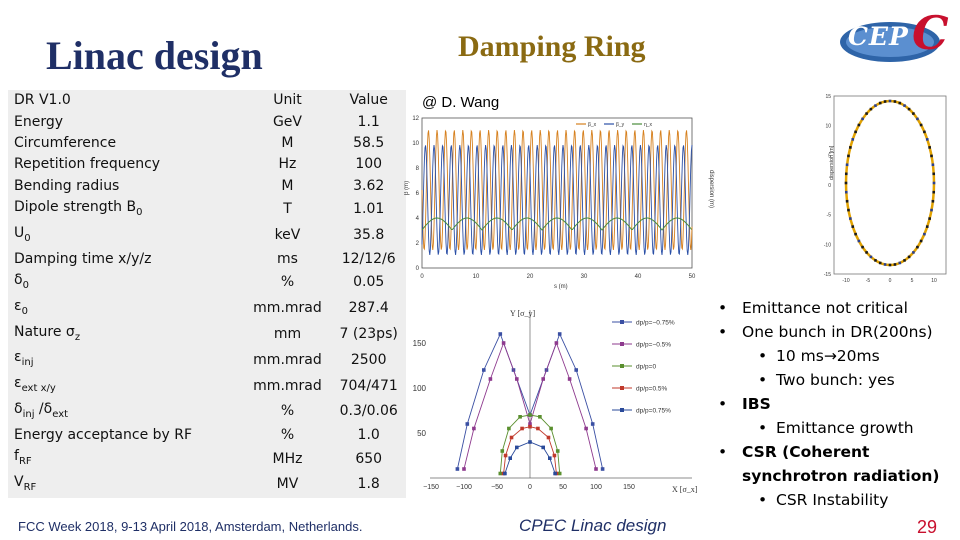 This screenshot has height=540, width=960. What do you see at coordinates (868, 281) in the screenshot?
I see `ring-x-tick-label: -5` at bounding box center [868, 281].